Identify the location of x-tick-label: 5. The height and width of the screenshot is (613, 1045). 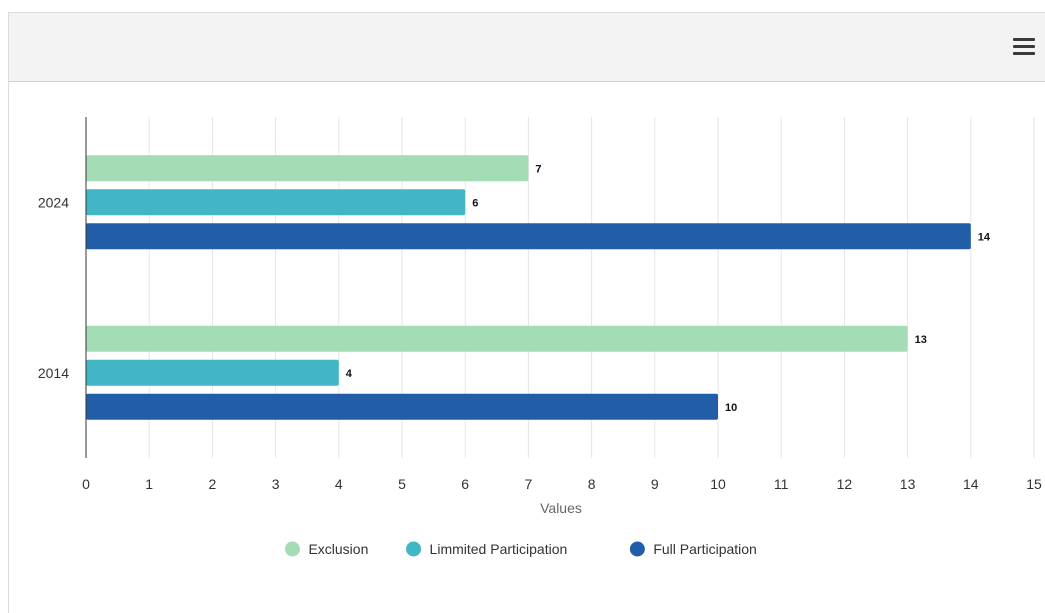
(402, 484).